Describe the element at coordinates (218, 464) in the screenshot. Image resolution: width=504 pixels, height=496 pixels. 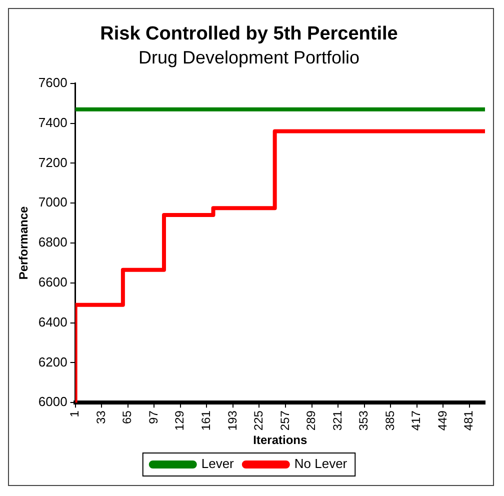
I see `legend-label: Lever` at that location.